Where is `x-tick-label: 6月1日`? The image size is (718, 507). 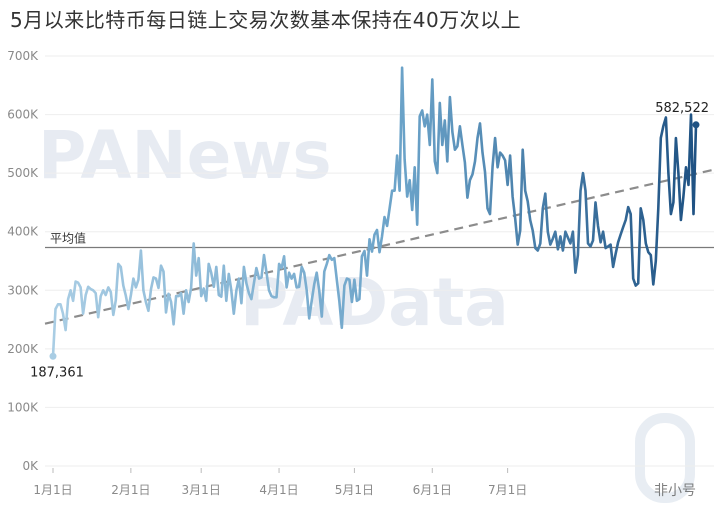
x-tick-label: 6月1日 is located at coordinates (432, 490).